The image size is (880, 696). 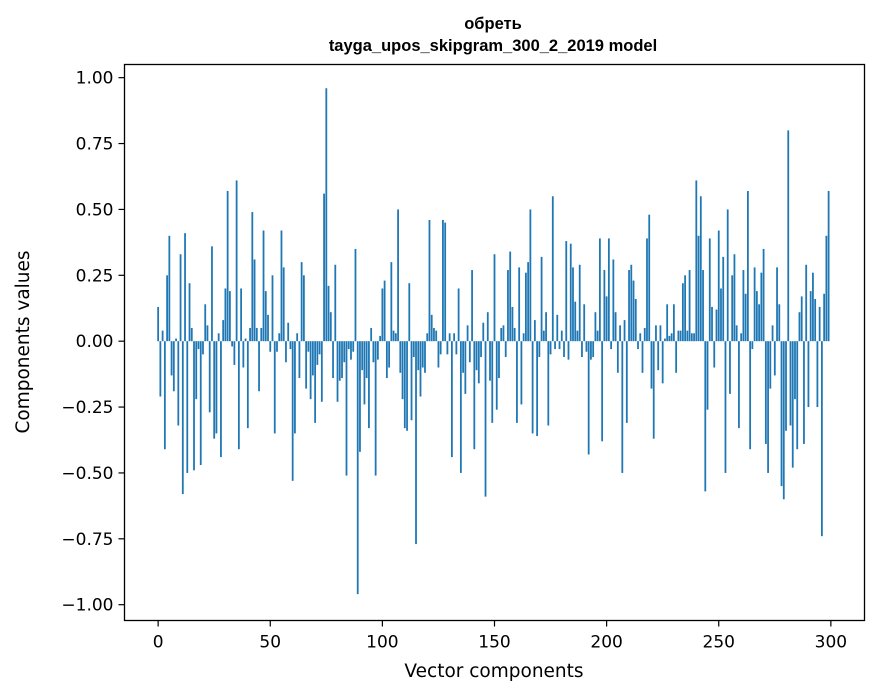 I want to click on x-tick-label: 200, so click(x=606, y=643).